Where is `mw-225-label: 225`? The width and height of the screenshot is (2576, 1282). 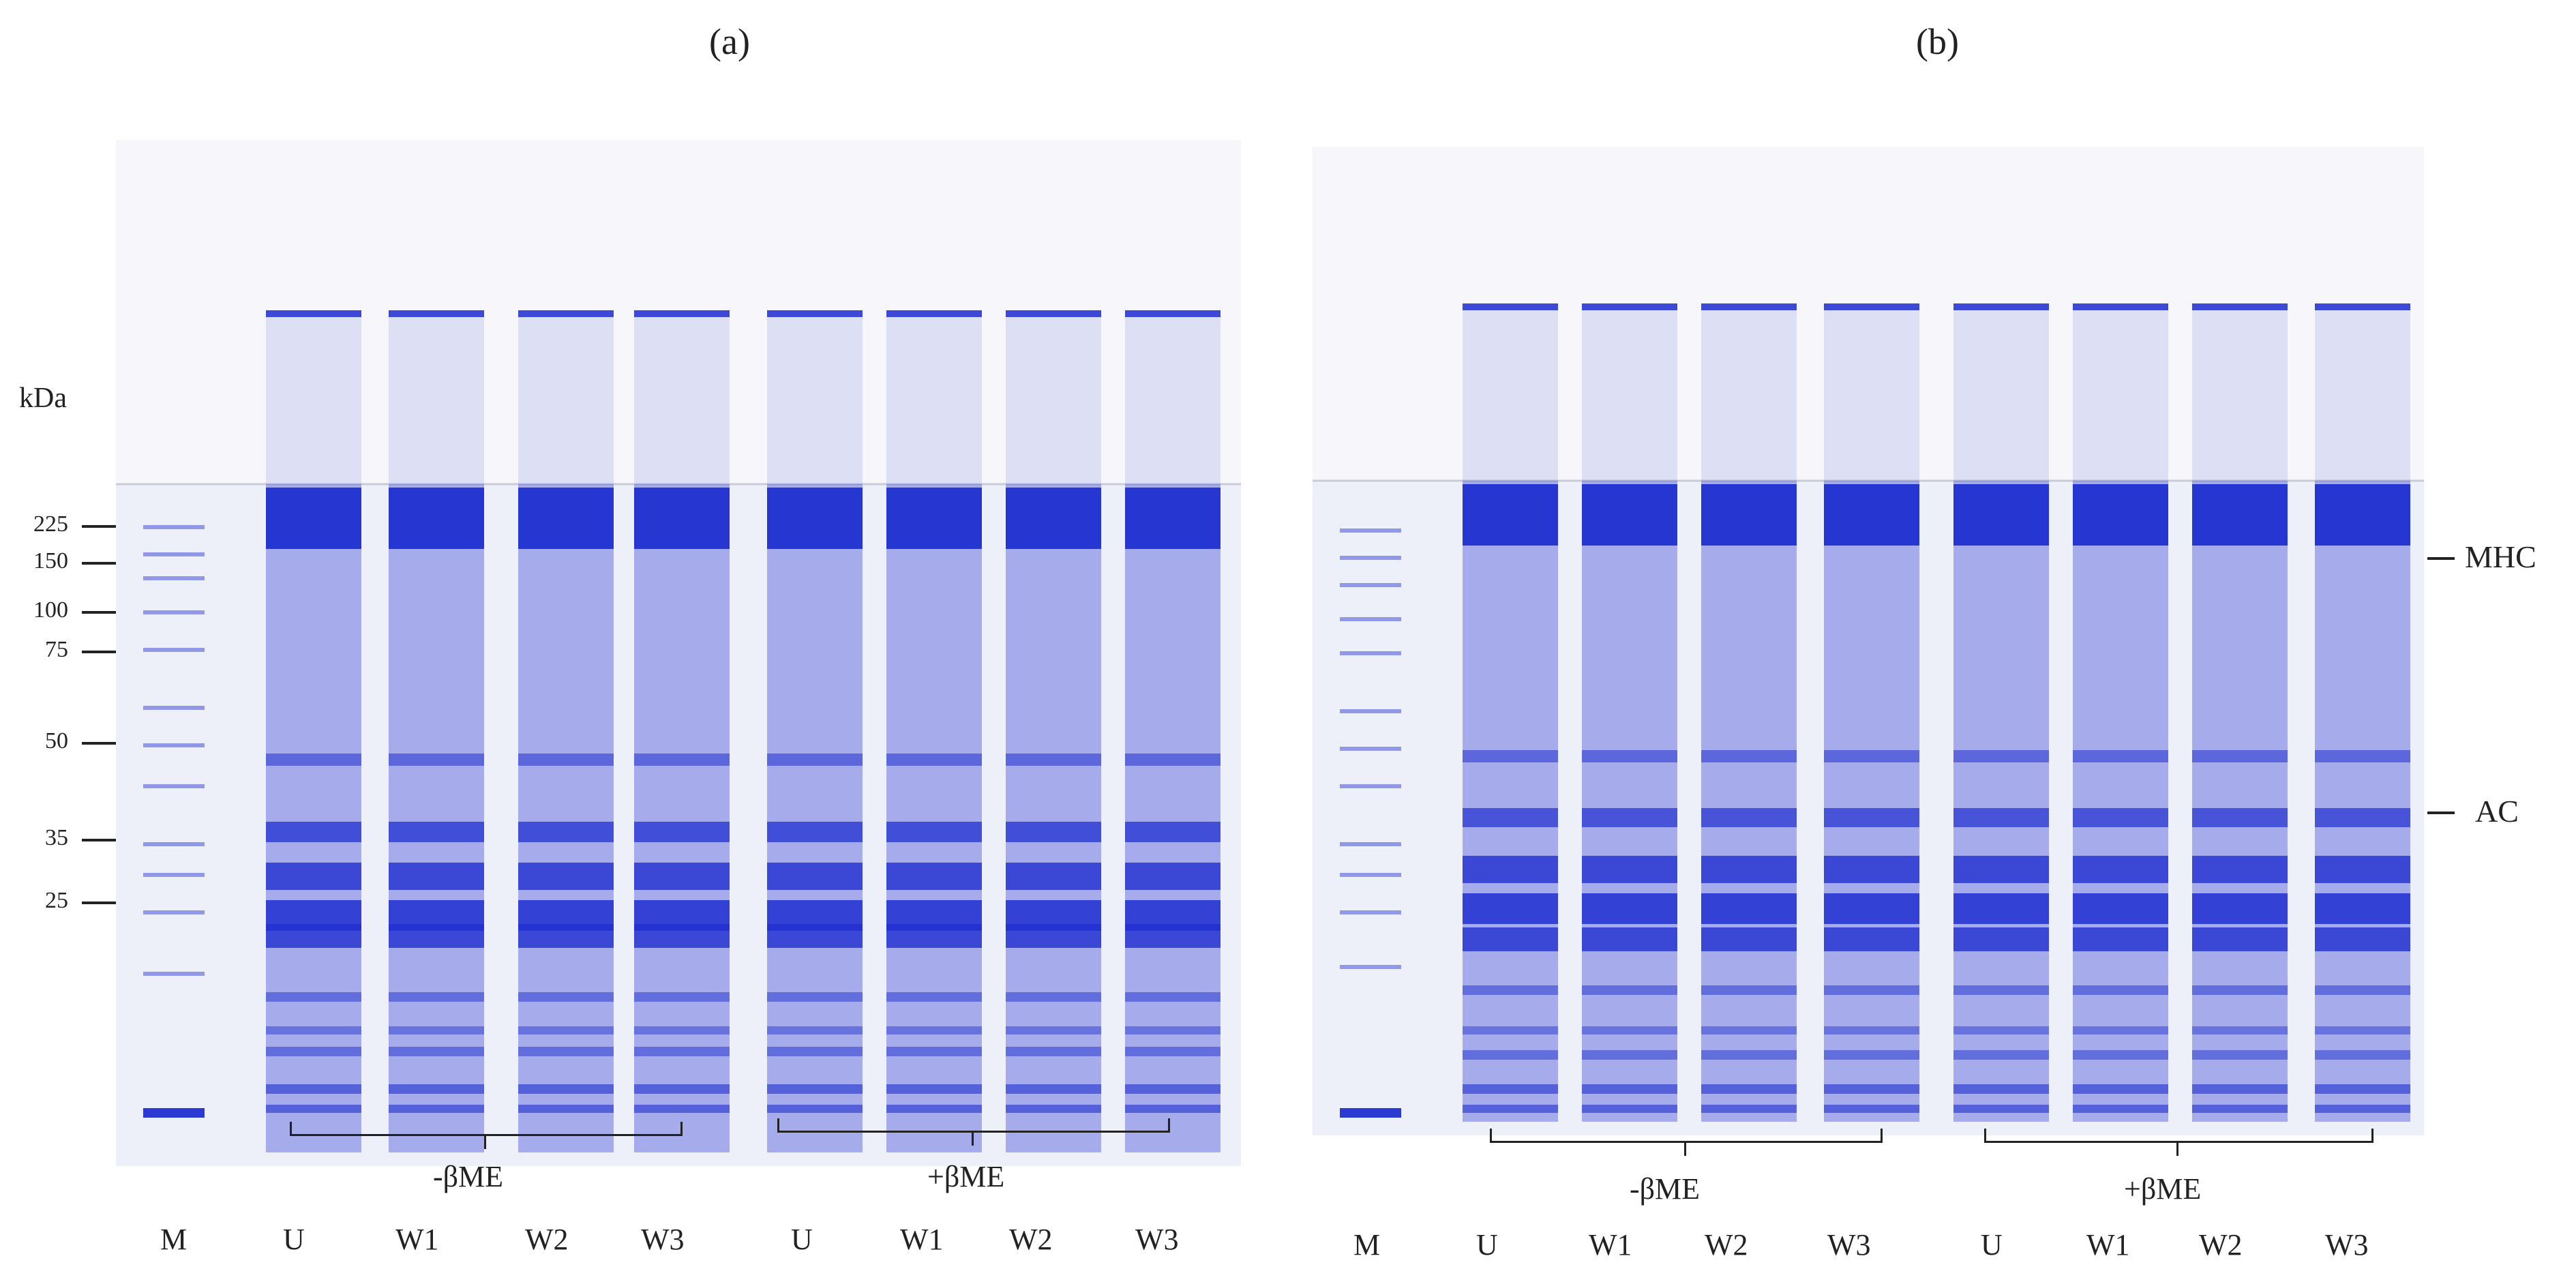
mw-225-label: 225 is located at coordinates (50, 524).